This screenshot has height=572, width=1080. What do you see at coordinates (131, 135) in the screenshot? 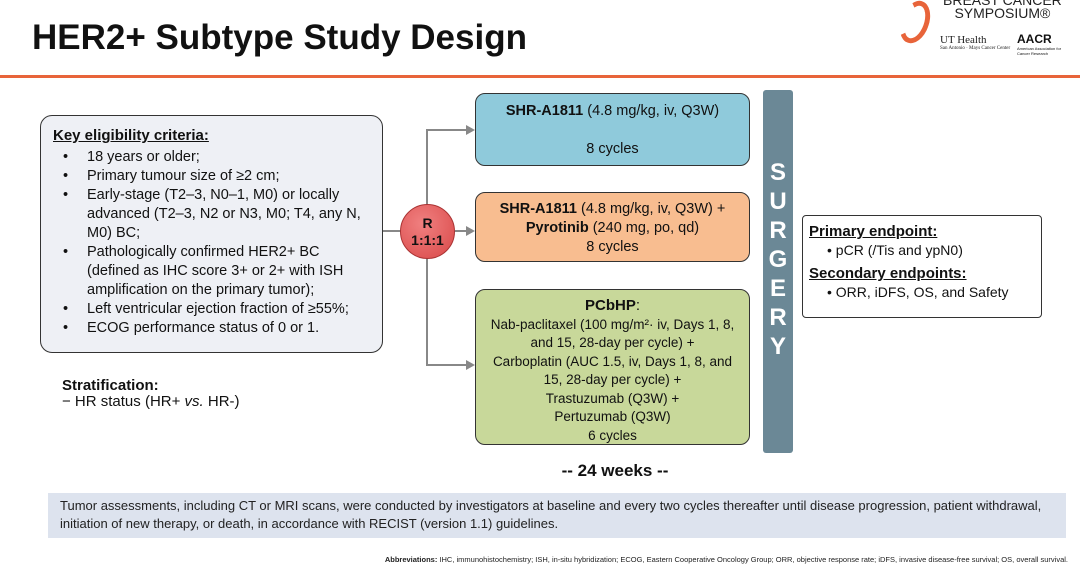
I see `eligibility-heading: Key eligibility criteria:` at bounding box center [131, 135].